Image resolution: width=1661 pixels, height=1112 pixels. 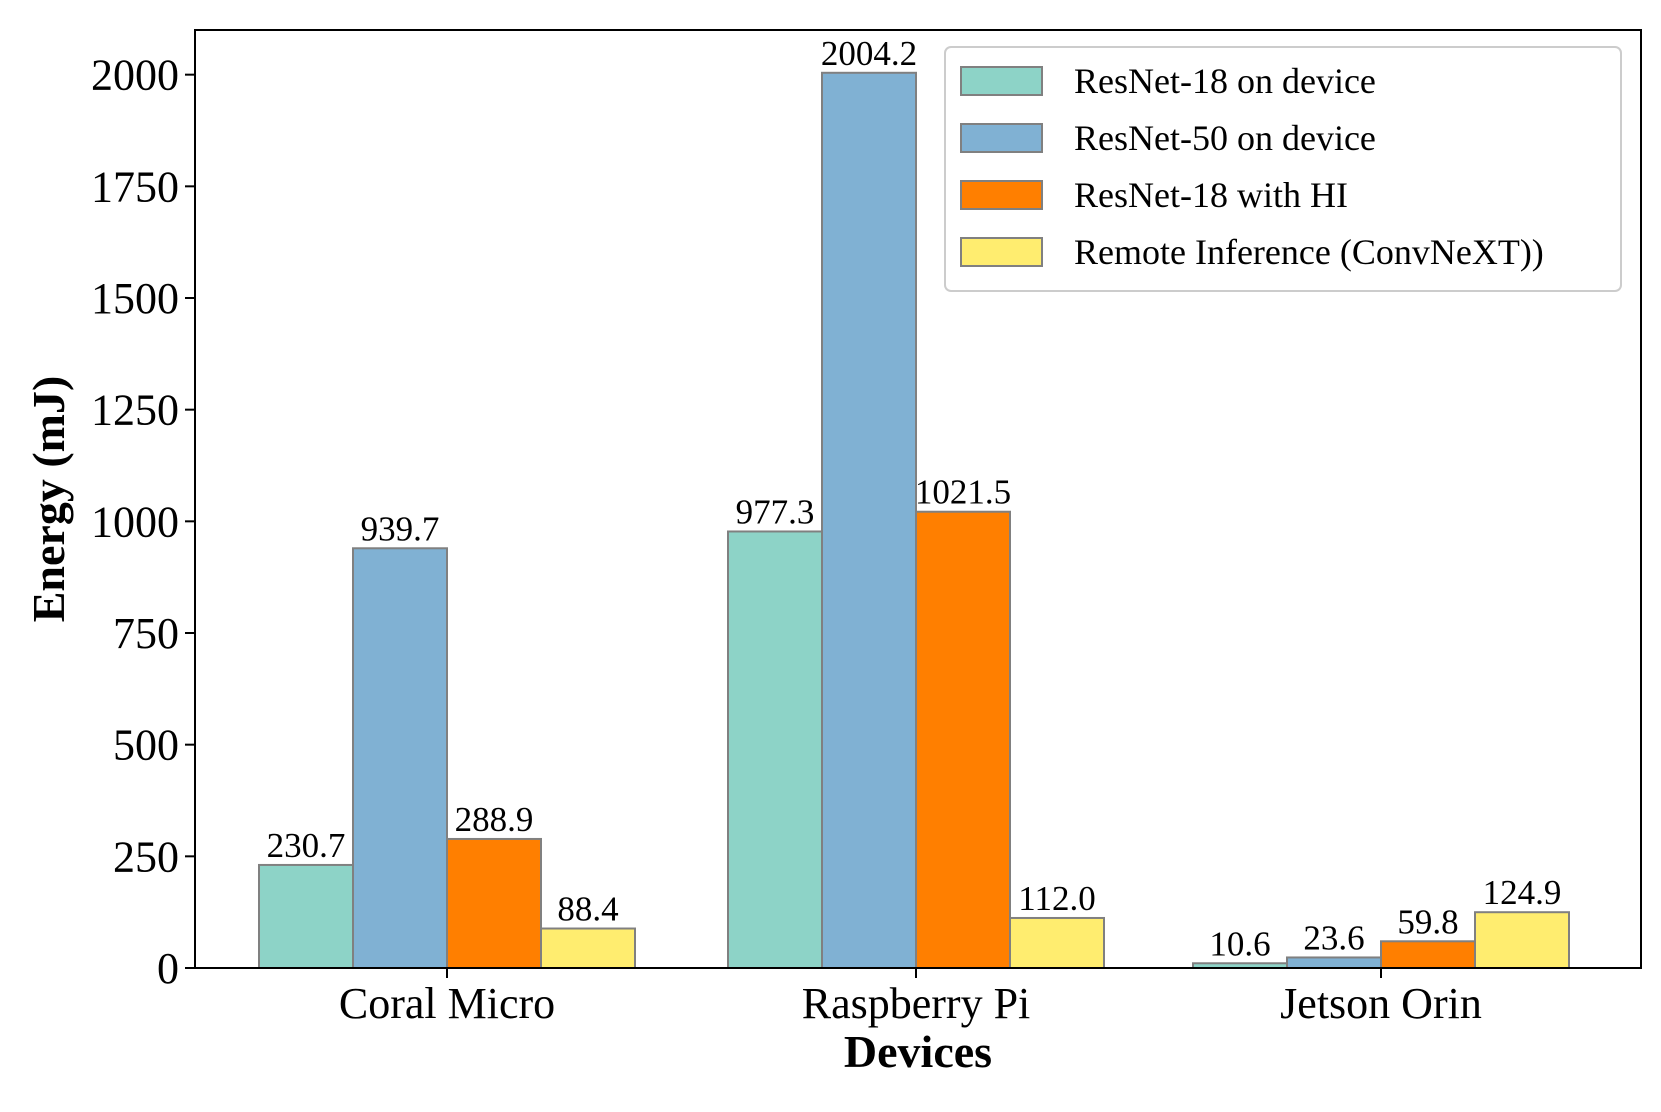 What do you see at coordinates (588, 948) in the screenshot?
I see `bar-remote-inference-convnext-coral-micro` at bounding box center [588, 948].